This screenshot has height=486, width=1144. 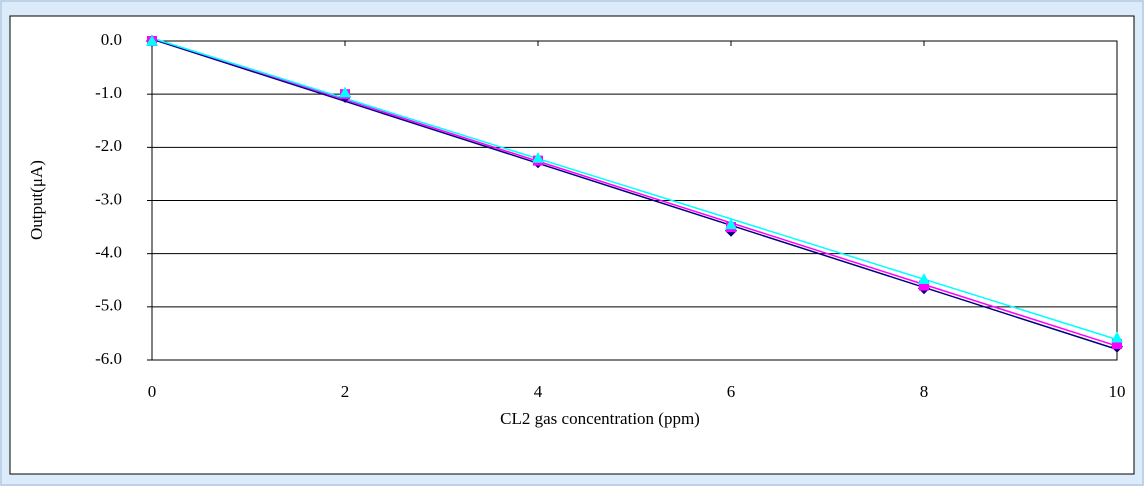 I want to click on x-tick-label: 4, so click(x=538, y=391).